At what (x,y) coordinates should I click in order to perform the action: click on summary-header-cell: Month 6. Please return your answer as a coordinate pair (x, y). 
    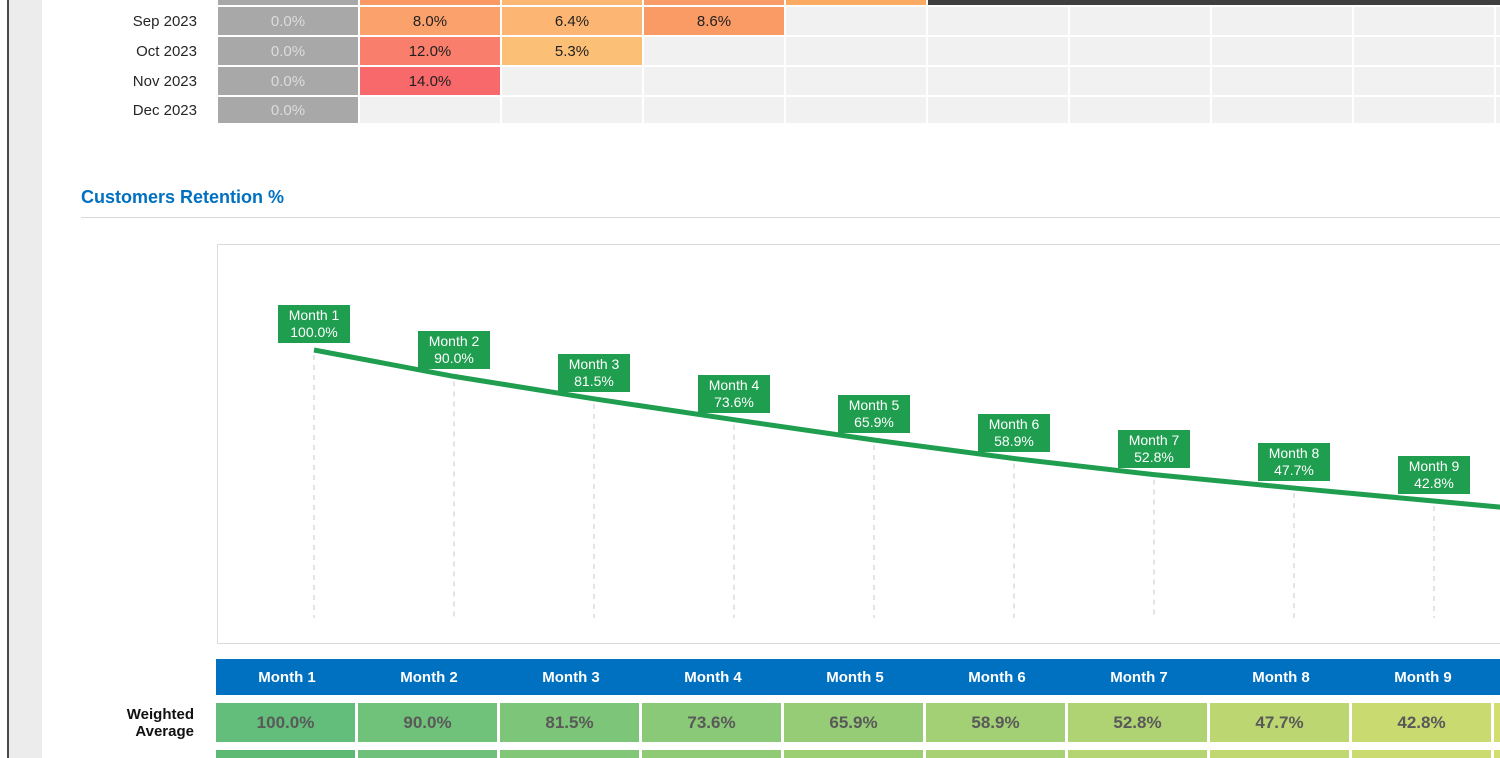
    Looking at the image, I should click on (997, 677).